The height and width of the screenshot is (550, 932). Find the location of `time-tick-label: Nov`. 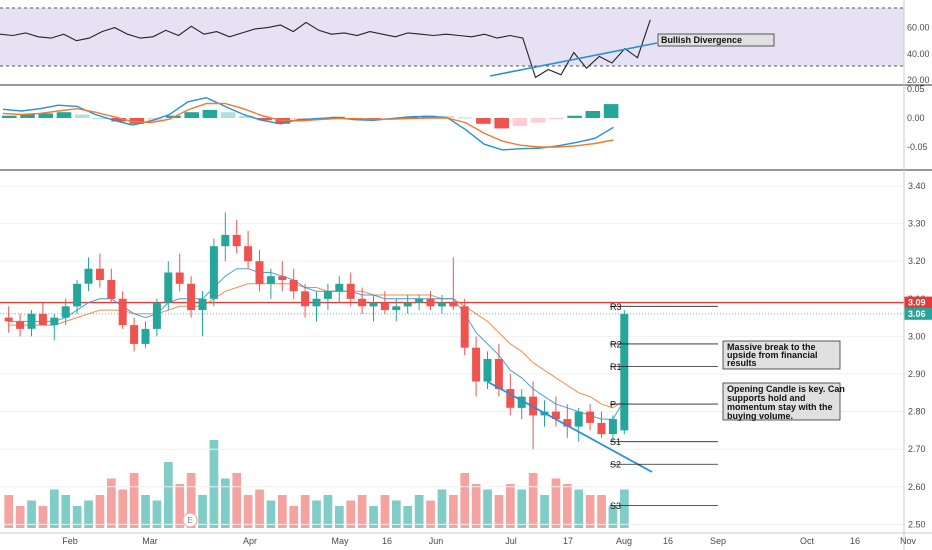

time-tick-label: Nov is located at coordinates (908, 541).